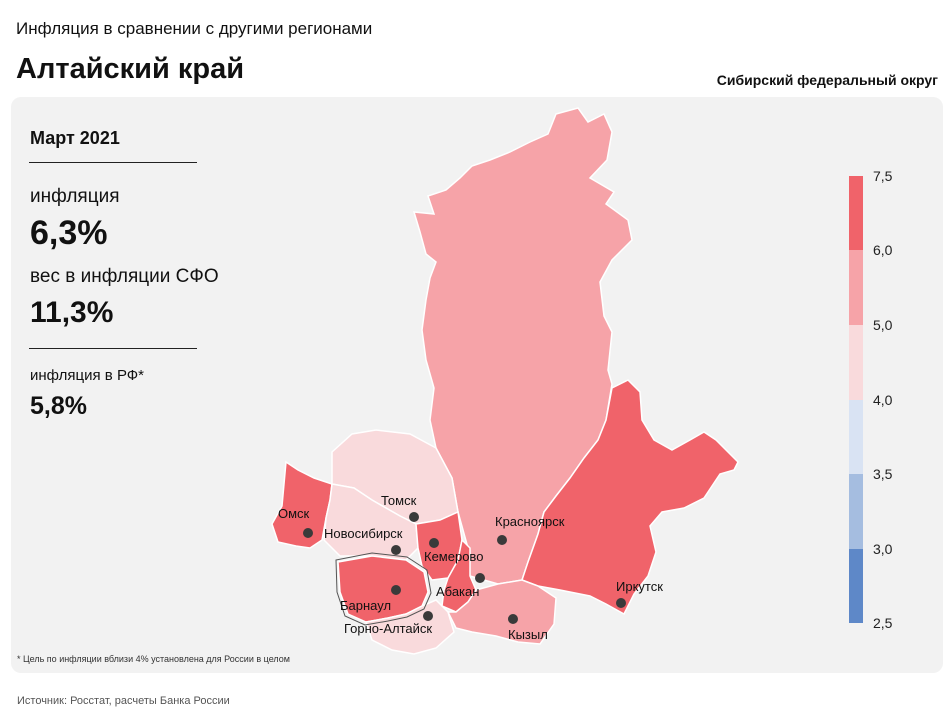 Image resolution: width=950 pixels, height=712 pixels. Describe the element at coordinates (883, 176) in the screenshot. I see `legend-tick-label: 7,5` at that location.